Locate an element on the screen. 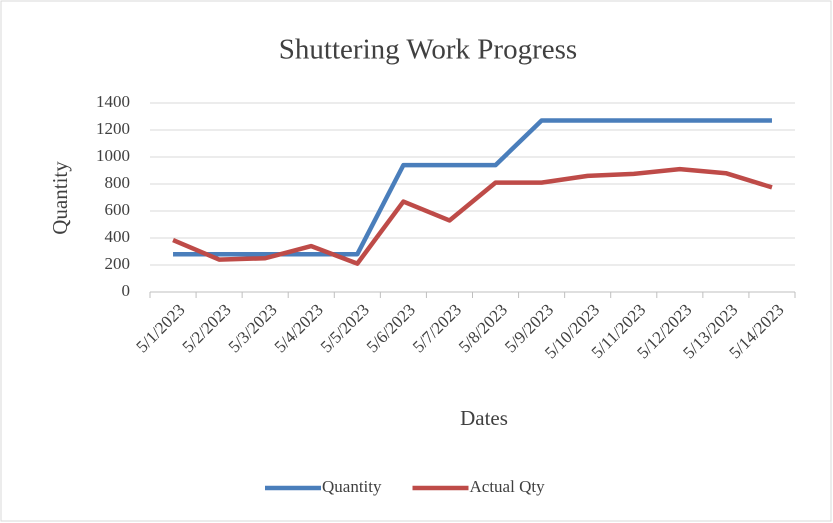  y-tick-label: 1400 is located at coordinates (113, 101).